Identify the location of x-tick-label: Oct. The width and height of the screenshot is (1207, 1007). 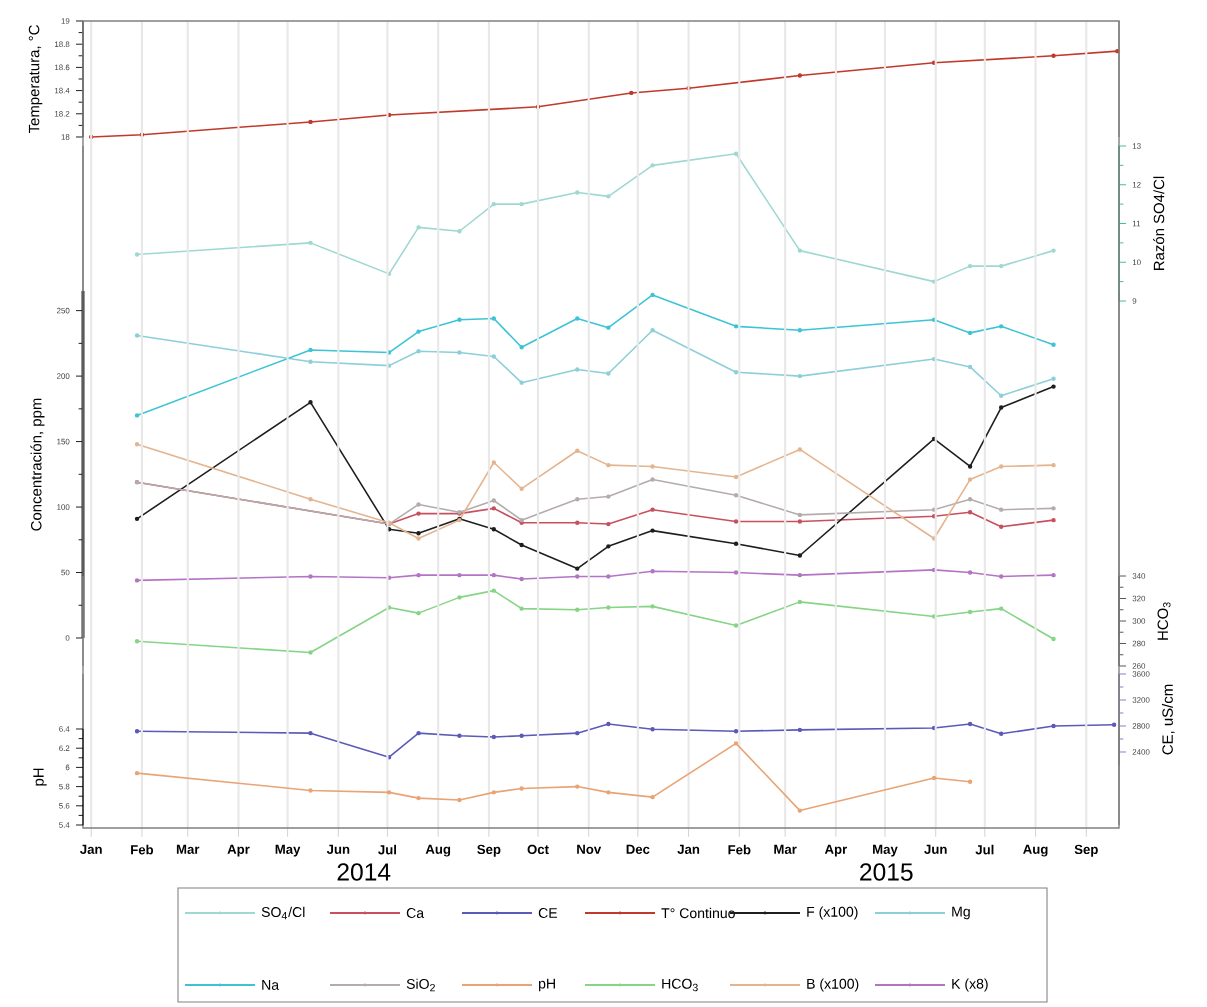
(538, 849).